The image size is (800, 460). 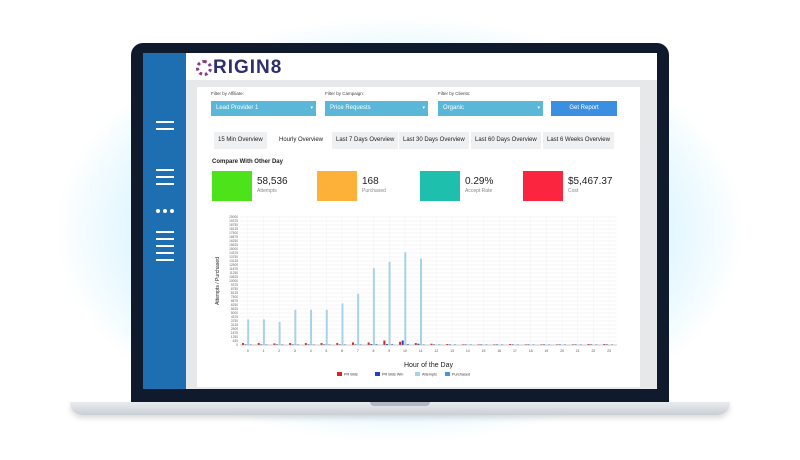 I want to click on x-tick-label: 7, so click(x=358, y=351).